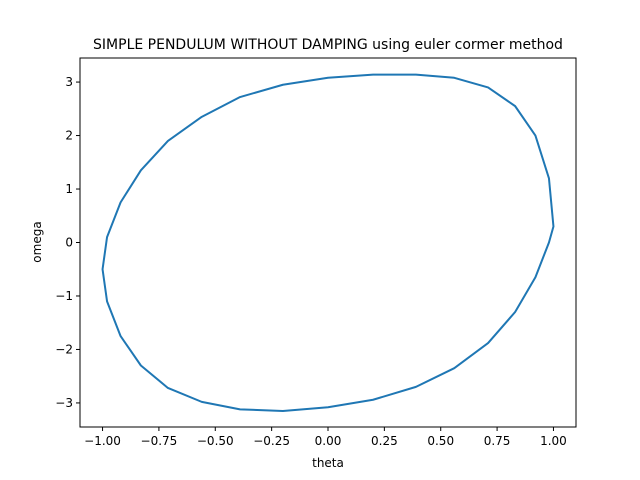 This screenshot has height=480, width=640. What do you see at coordinates (102, 441) in the screenshot?
I see `x-tick-label: −1.00` at bounding box center [102, 441].